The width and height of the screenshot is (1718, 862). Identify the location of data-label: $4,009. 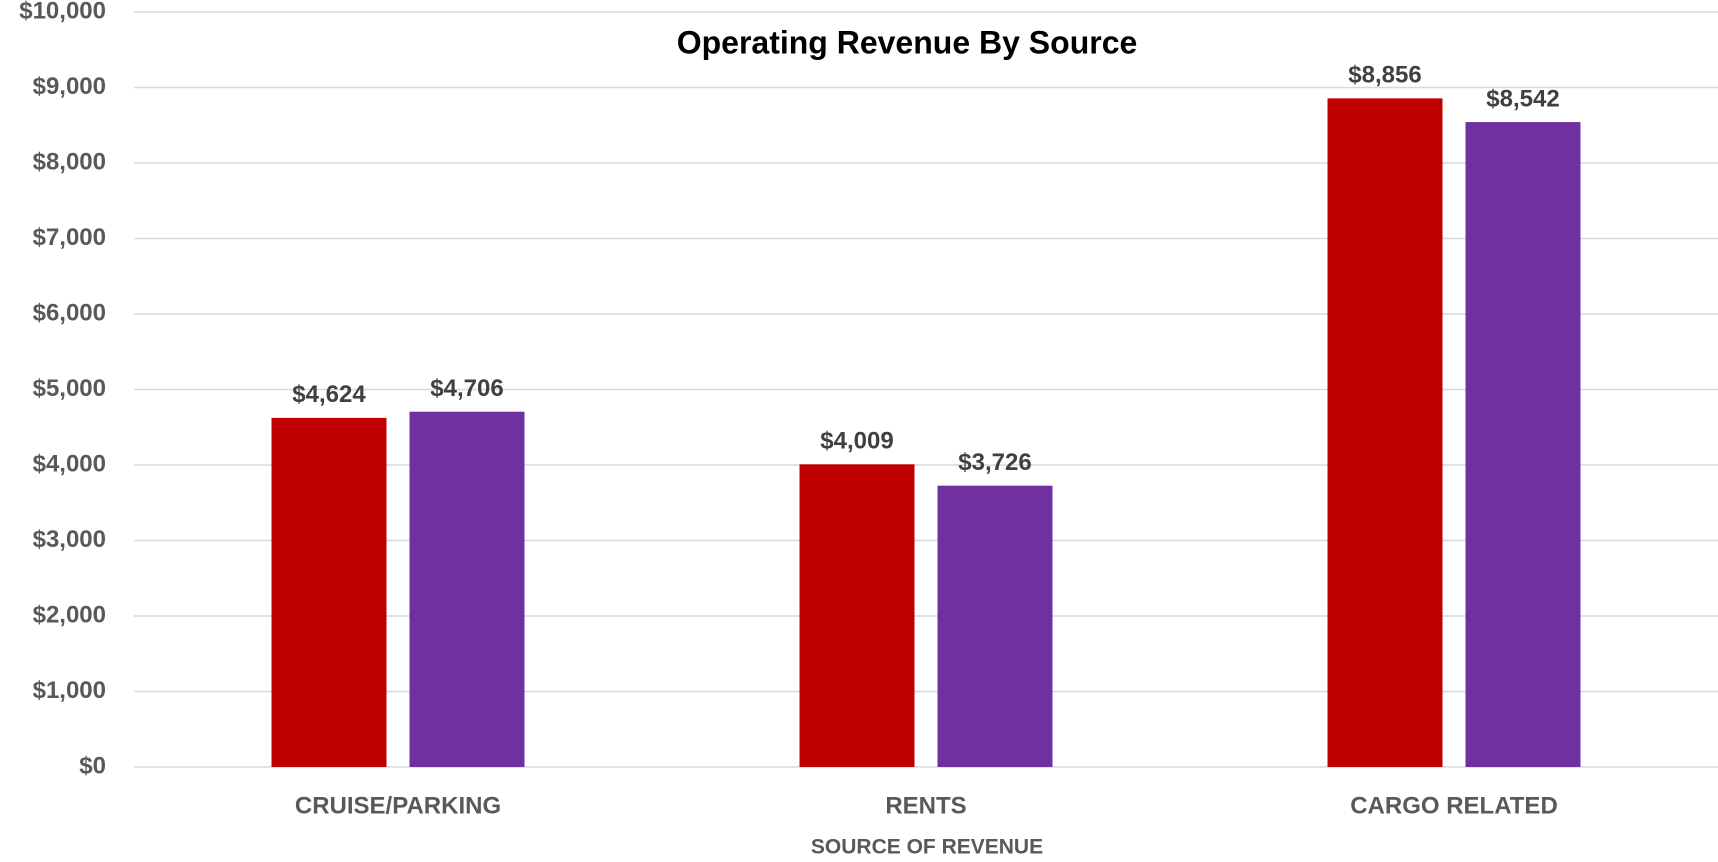
(856, 441).